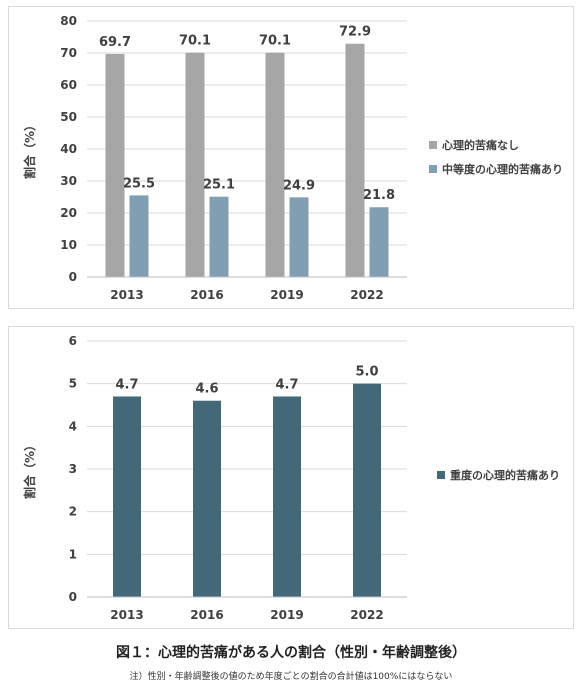 Image resolution: width=582 pixels, height=693 pixels. What do you see at coordinates (73, 469) in the screenshot?
I see `y-tick-label: 3` at bounding box center [73, 469].